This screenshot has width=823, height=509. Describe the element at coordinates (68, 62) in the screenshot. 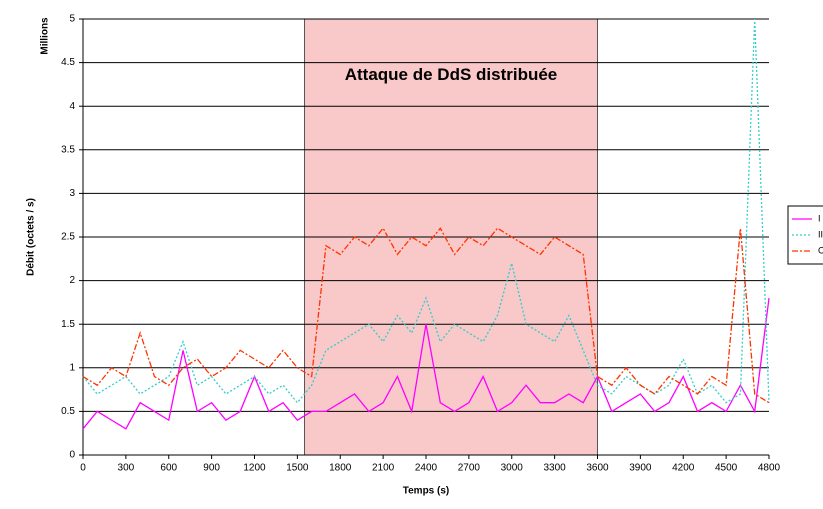

I see `y-tick-label: 4.5` at that location.